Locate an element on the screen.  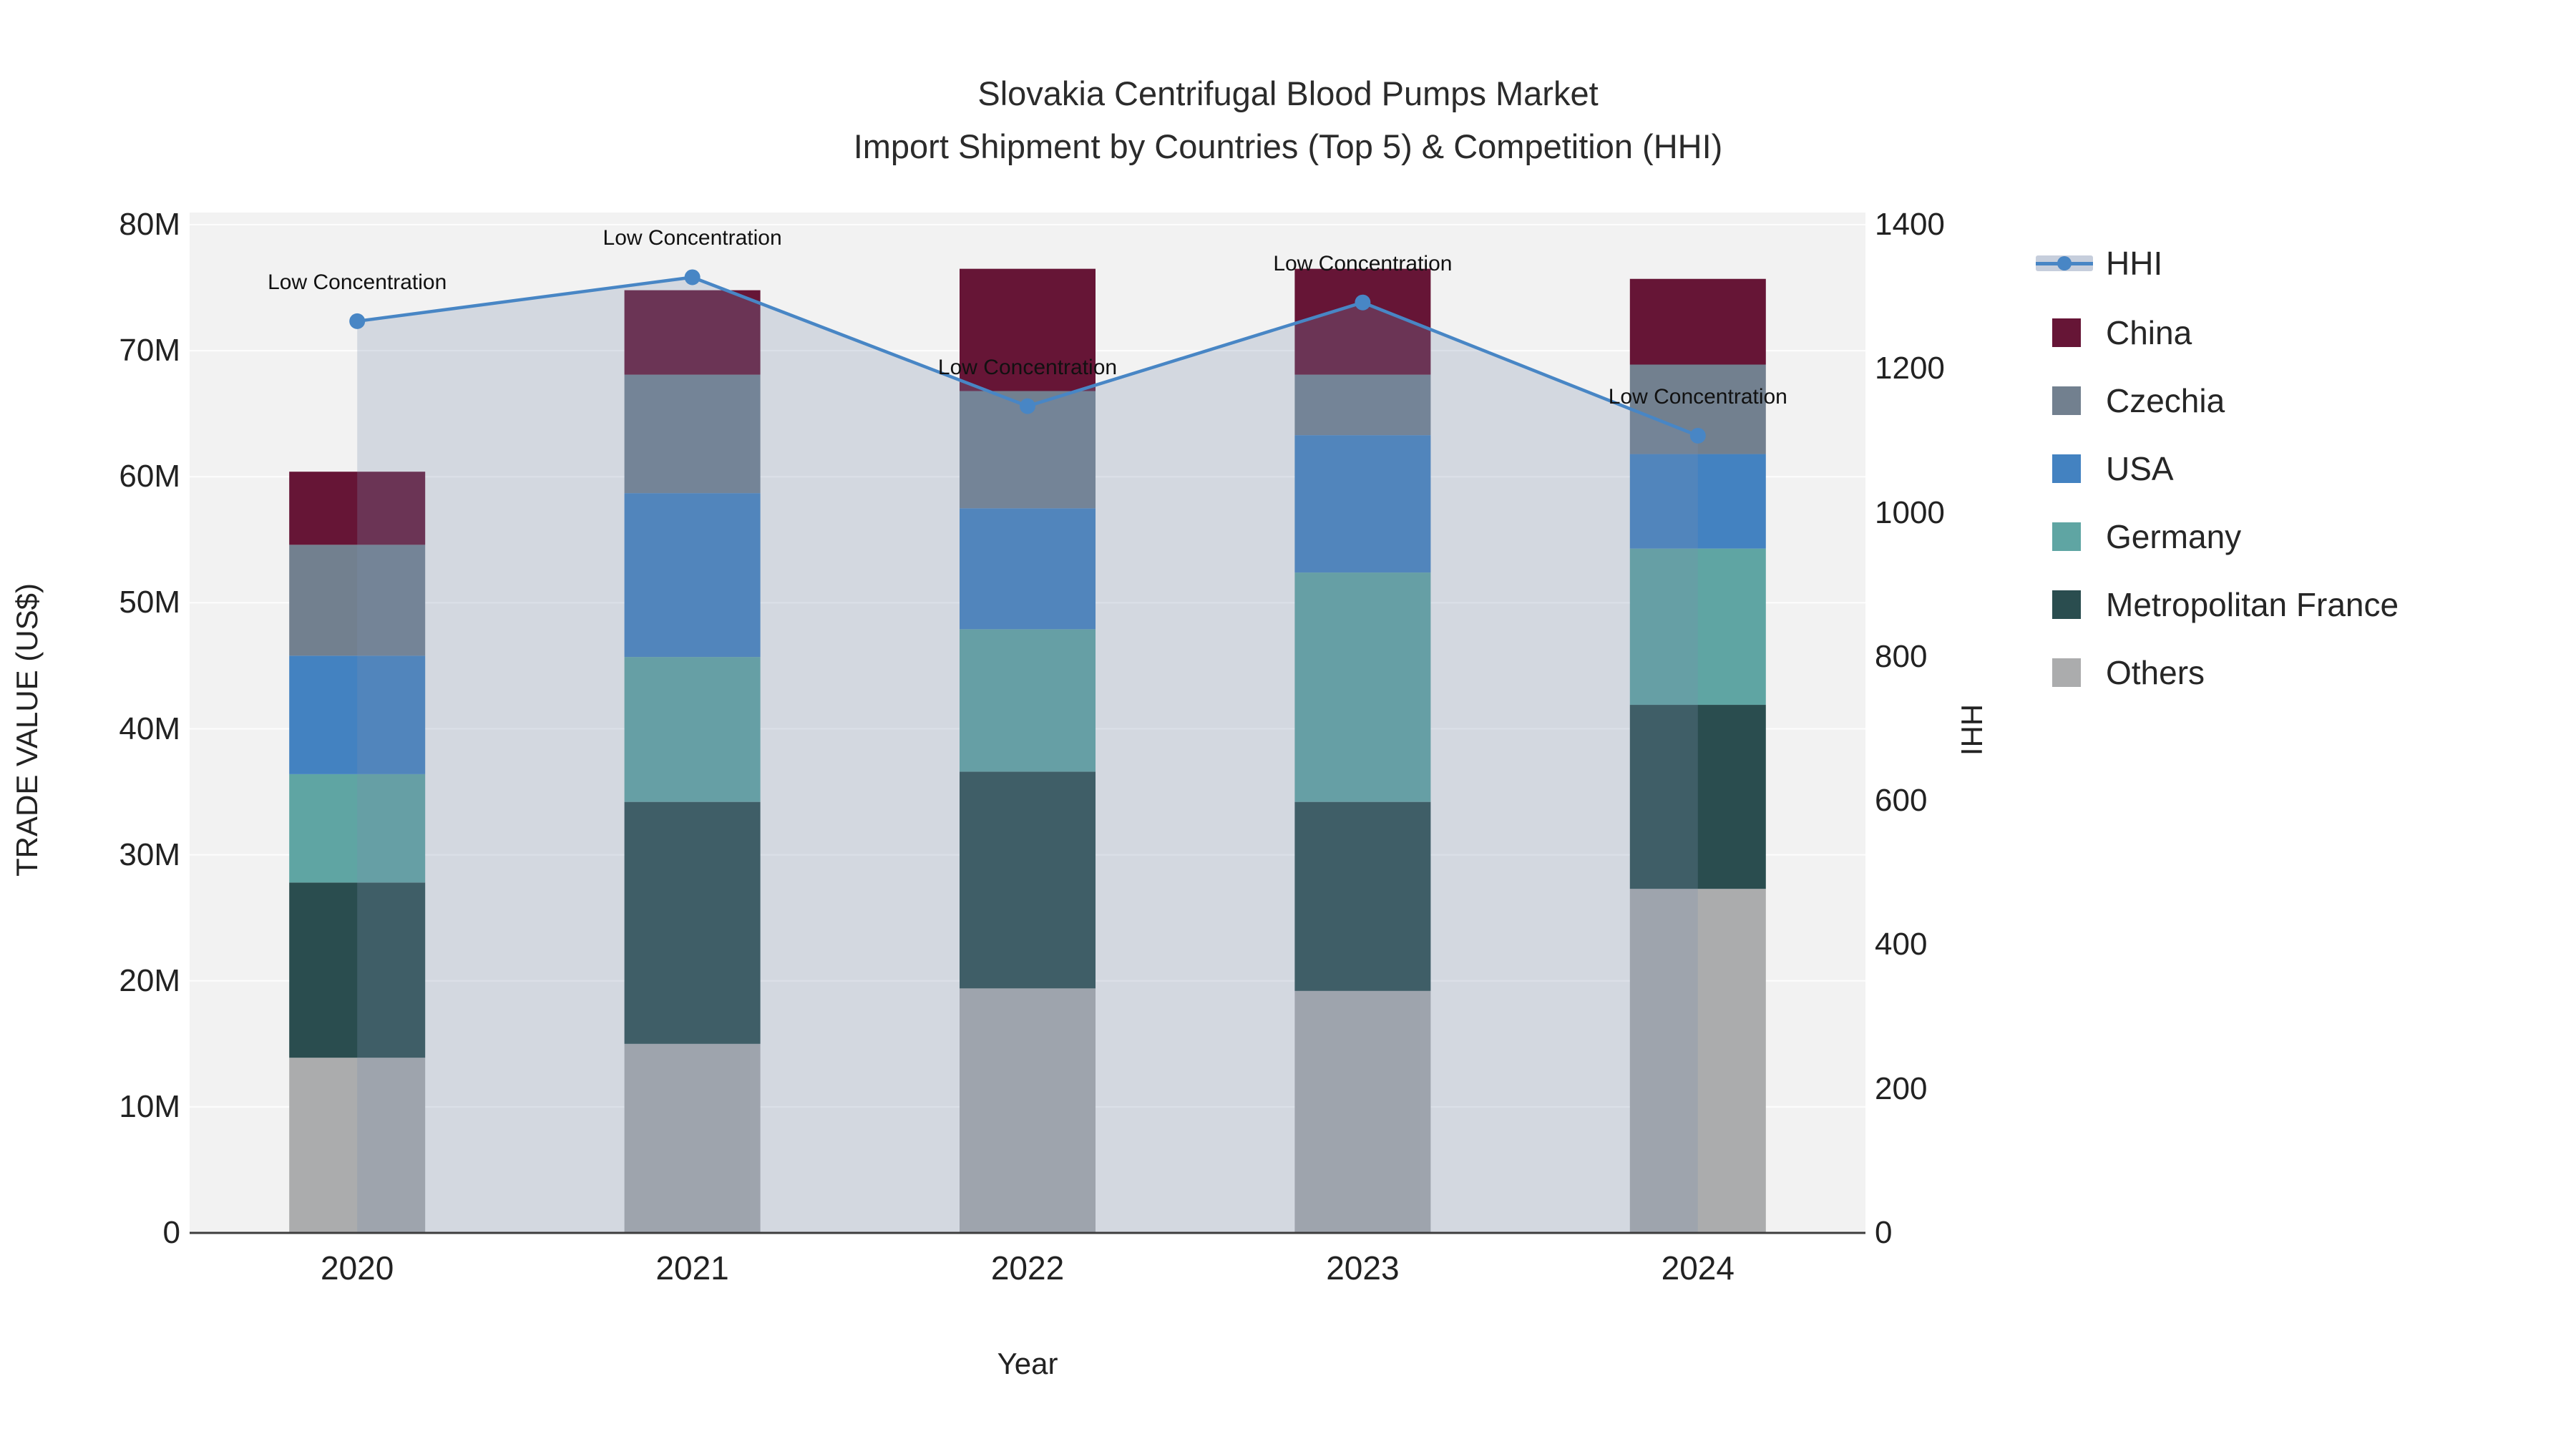
bar-segment-2021-others is located at coordinates (692, 1138).